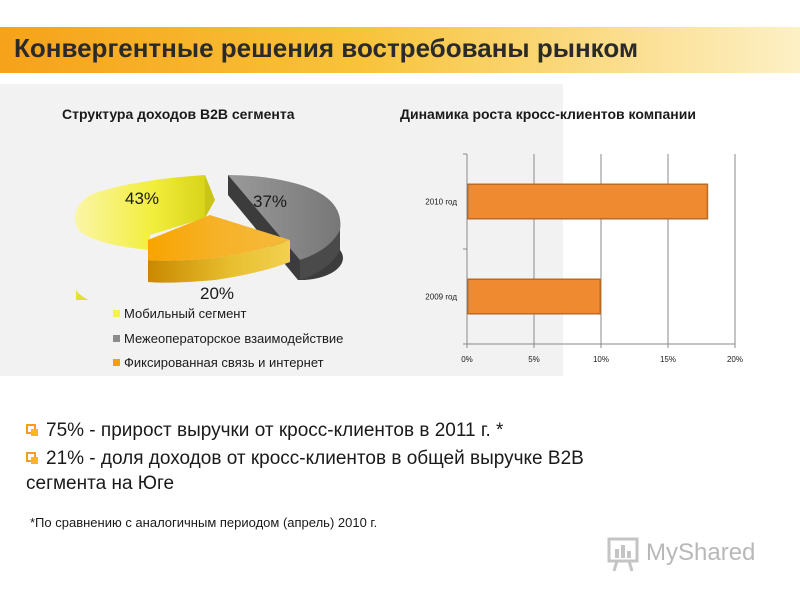 Image resolution: width=800 pixels, height=600 pixels. I want to click on pie-label-fixed: 20%, so click(217, 293).